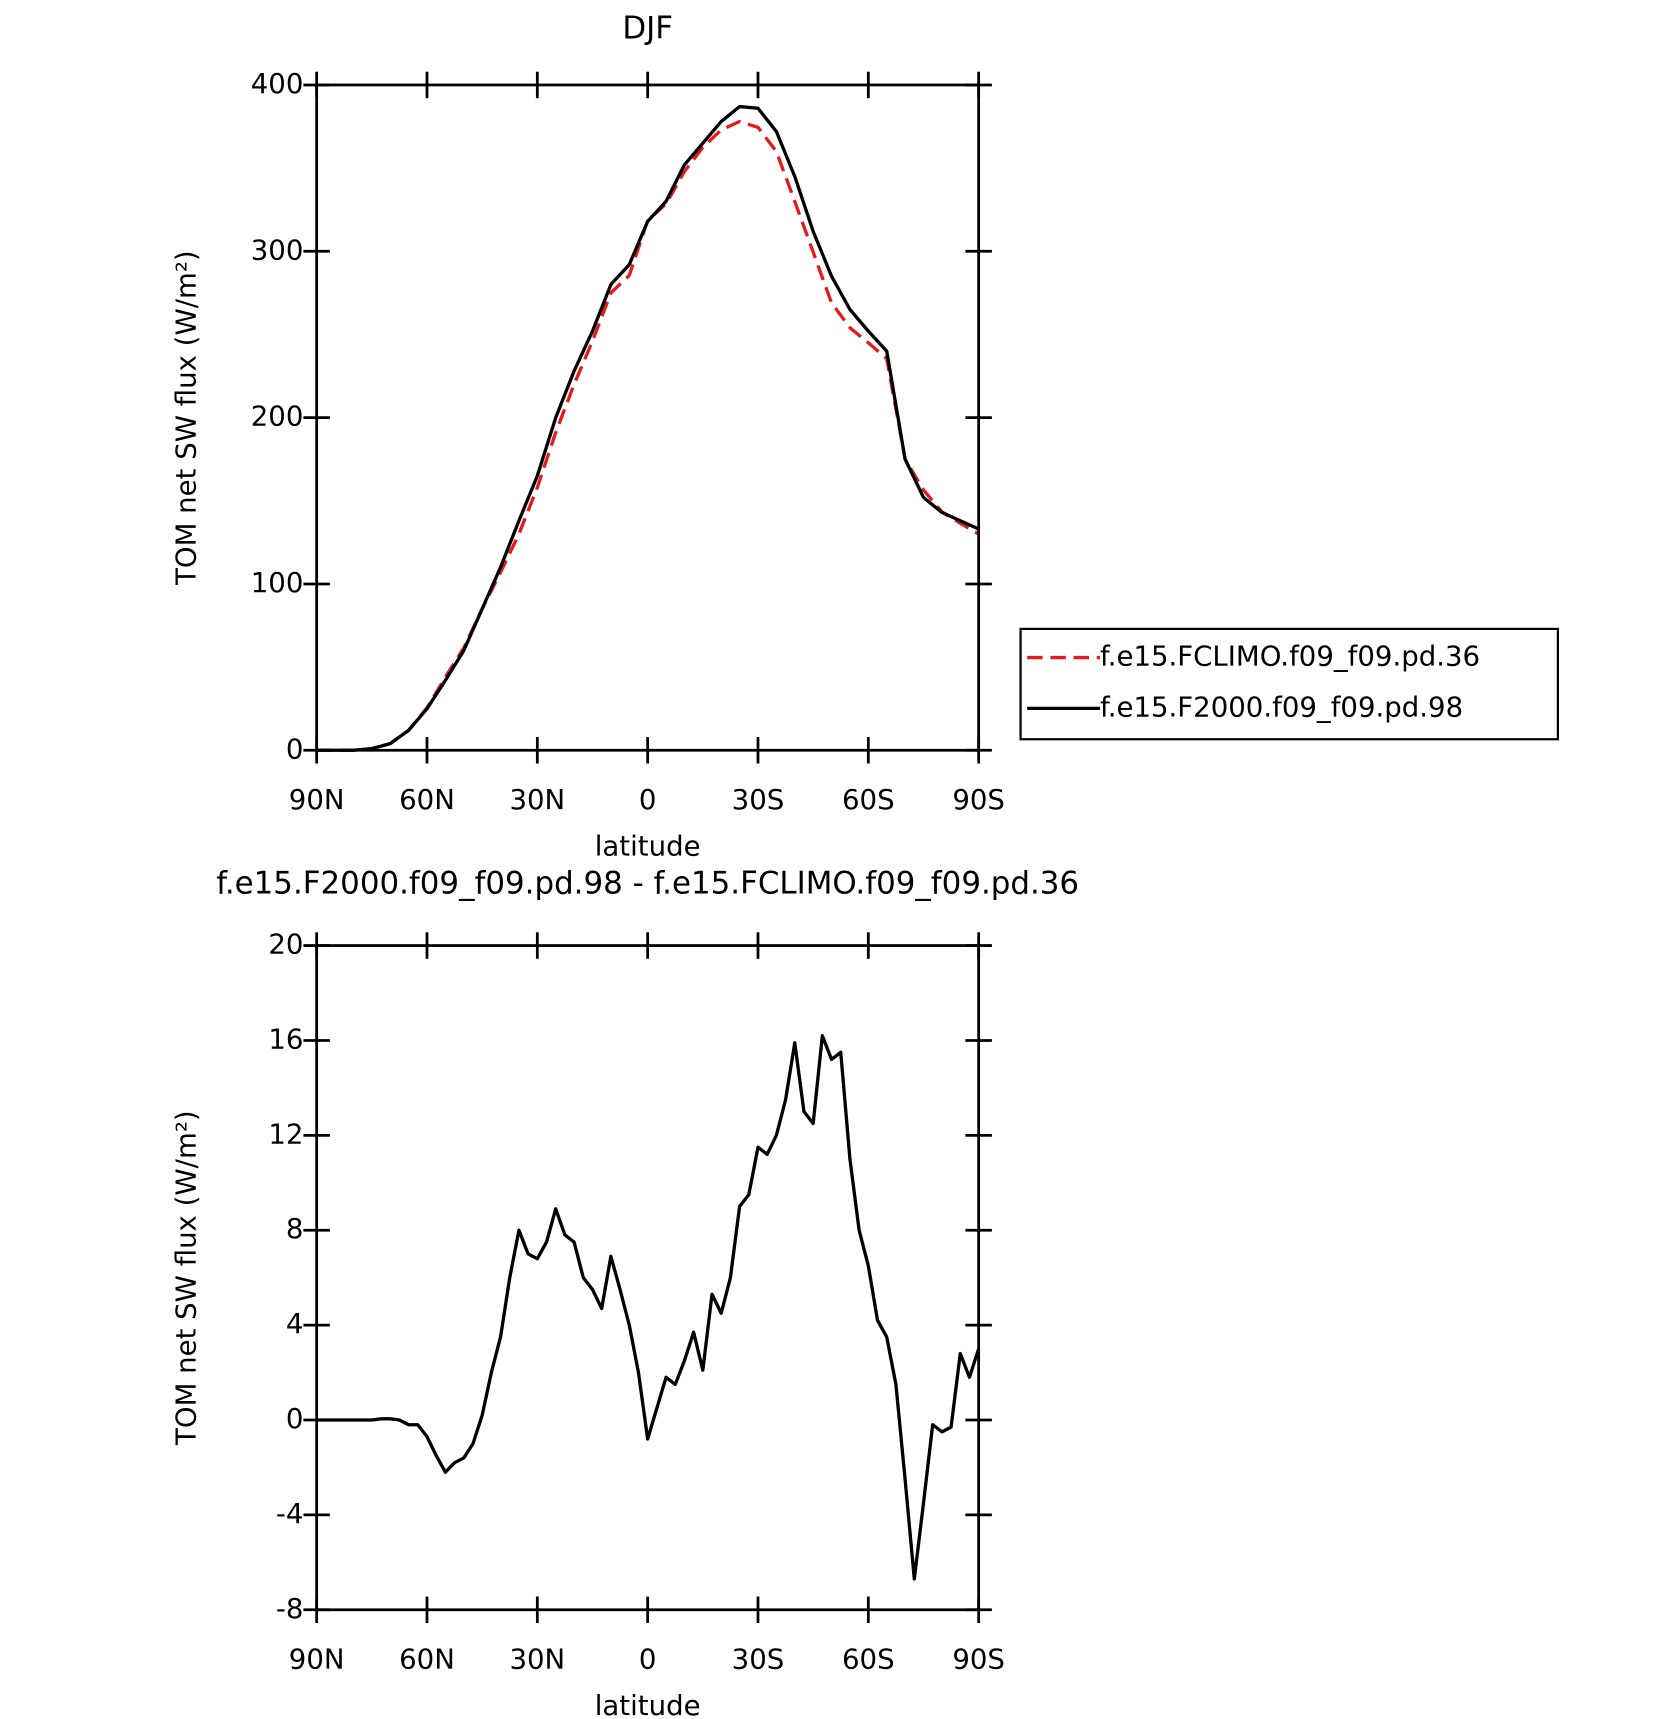 This screenshot has height=1719, width=1655. Describe the element at coordinates (285, 944) in the screenshot. I see `y-tick-label: 20` at that location.